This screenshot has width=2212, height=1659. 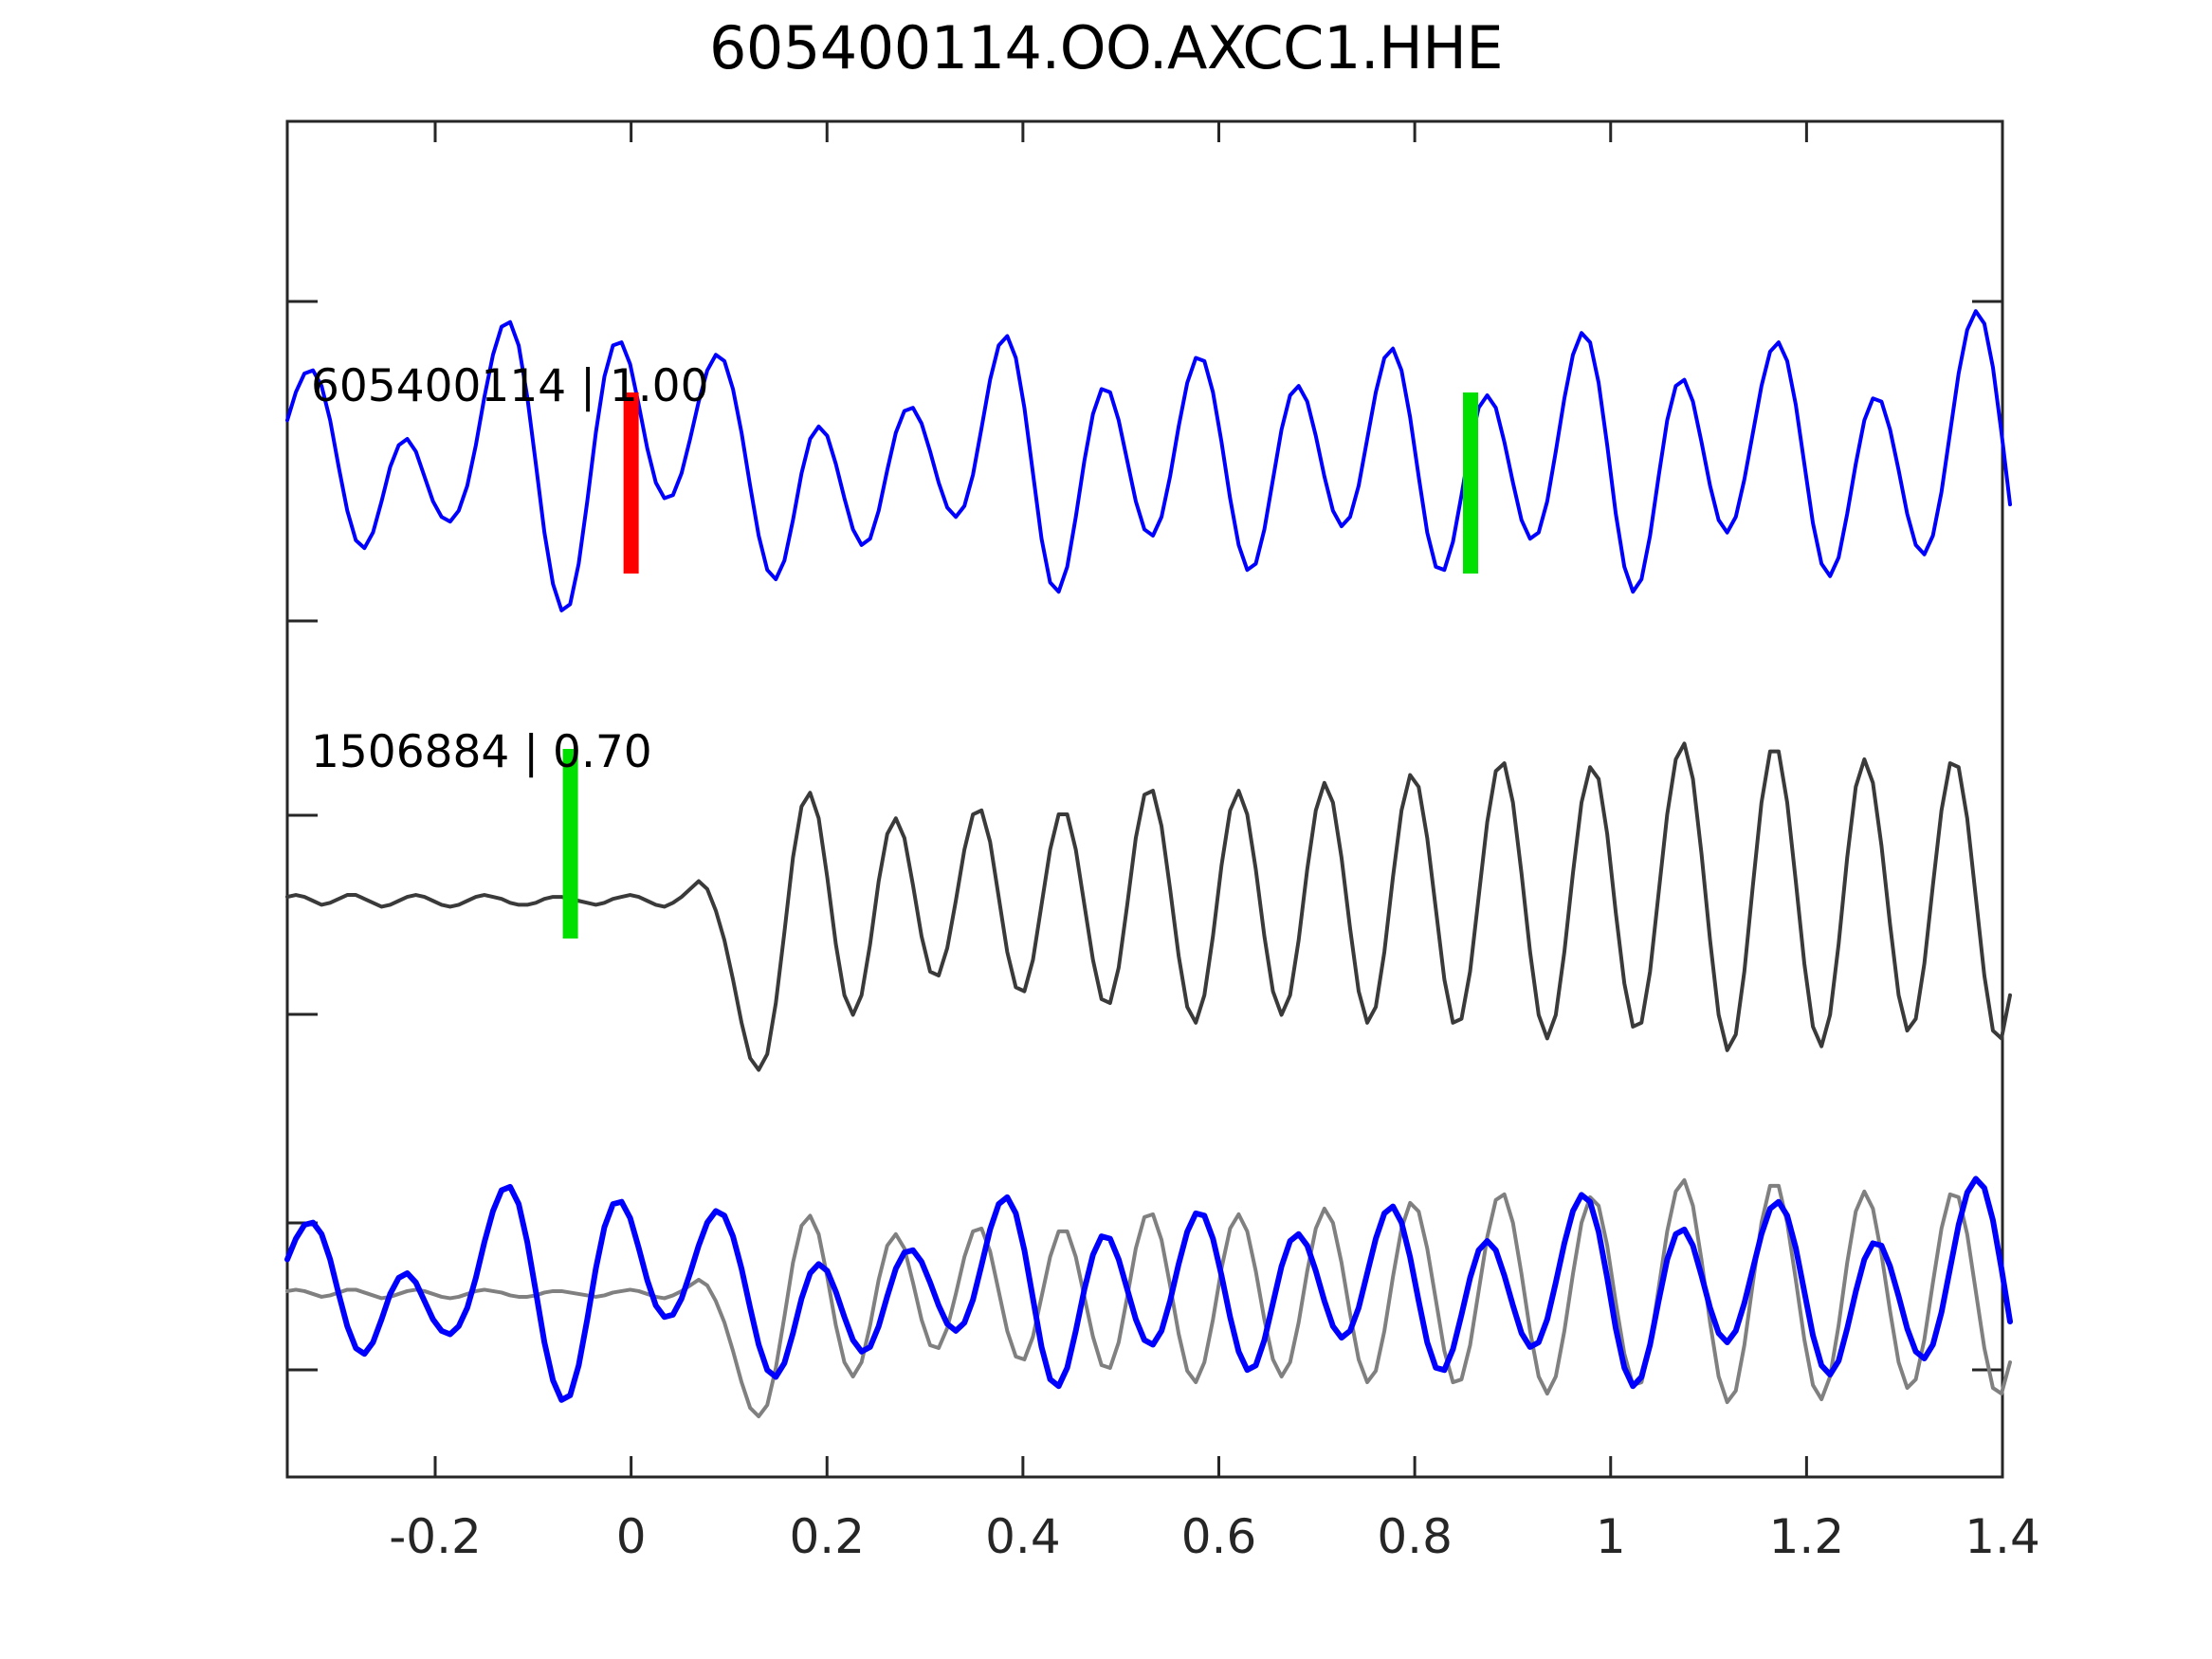 I want to click on x-tick-label: -0.2, so click(x=435, y=1536).